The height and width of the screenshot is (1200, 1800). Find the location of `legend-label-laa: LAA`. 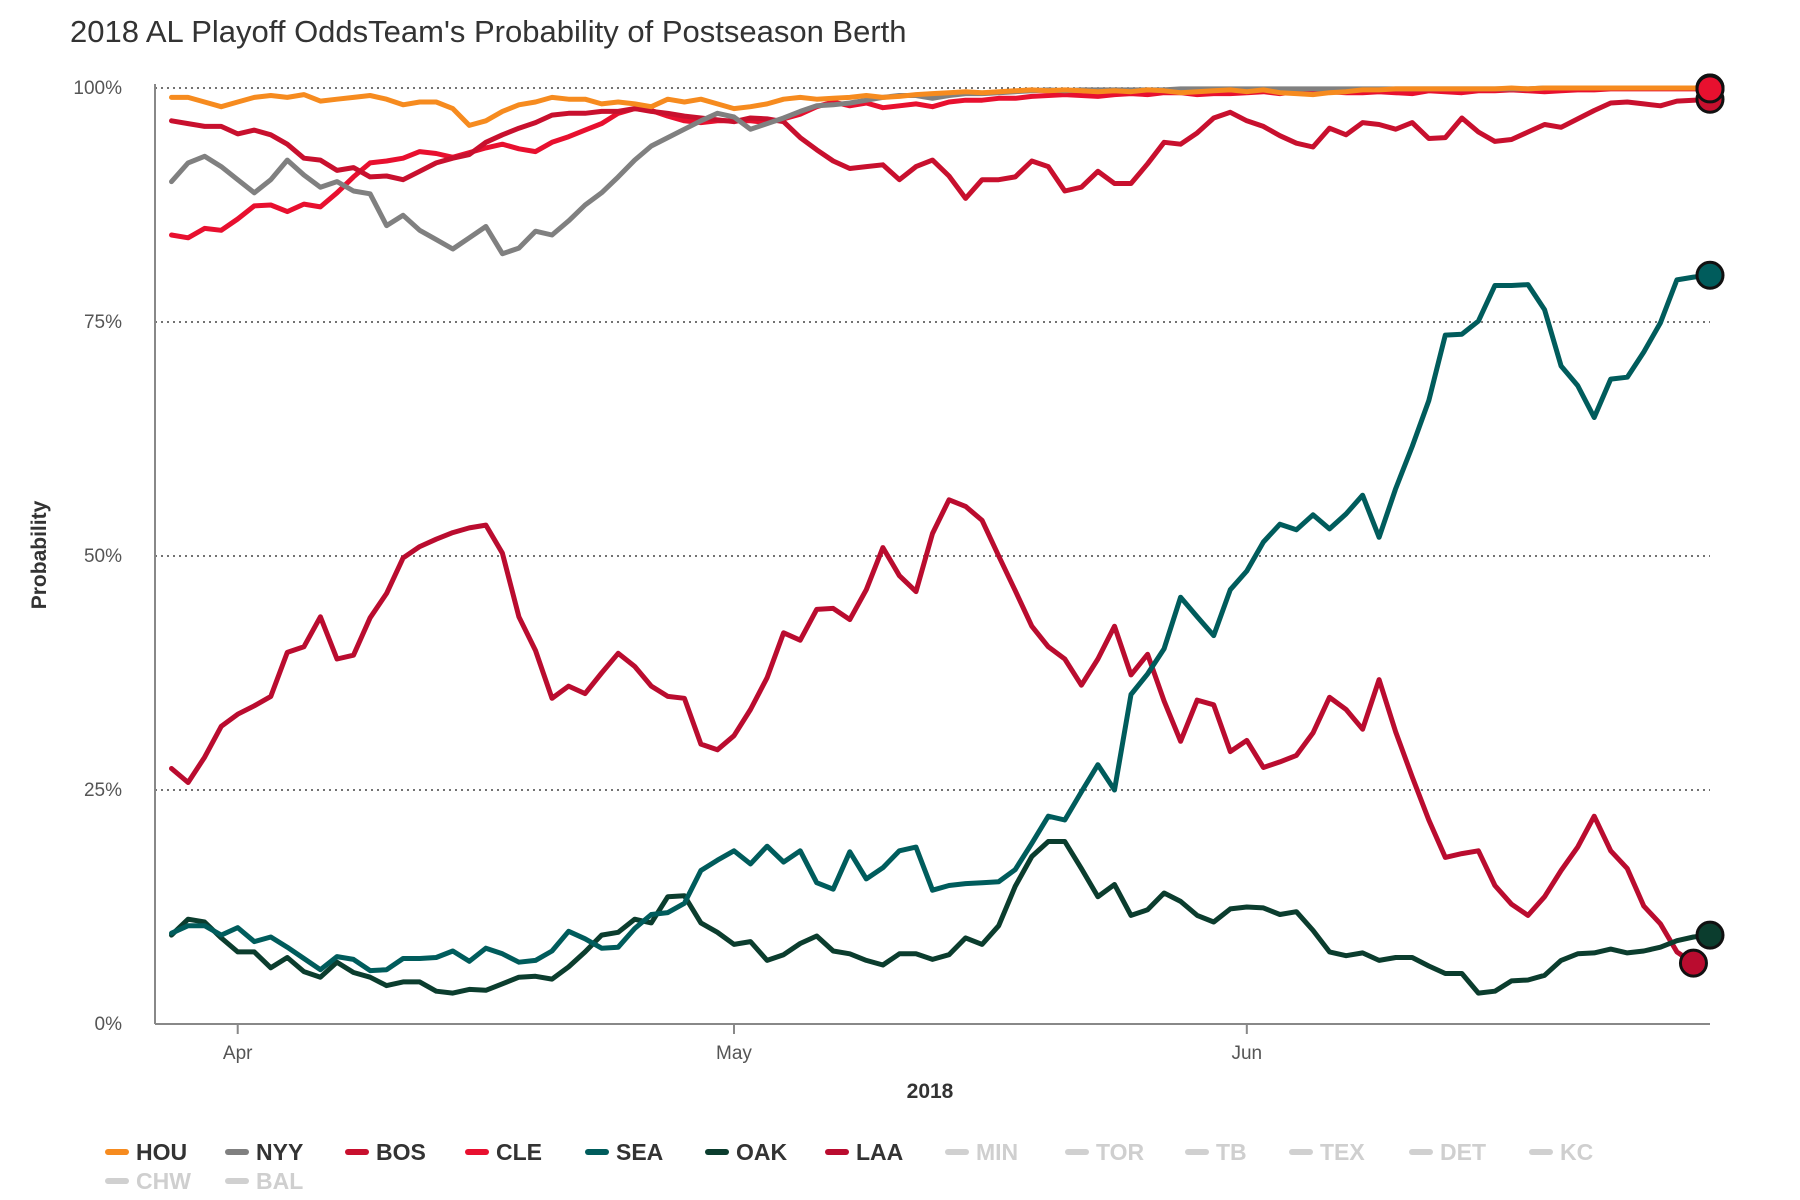

legend-label-laa: LAA is located at coordinates (879, 1152).